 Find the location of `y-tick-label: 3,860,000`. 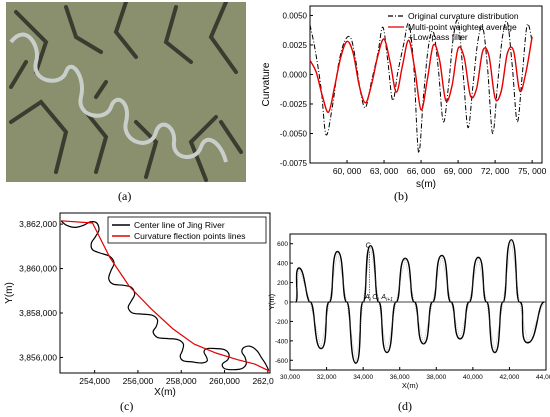

y-tick-label: 3,860,000 is located at coordinates (38, 269).